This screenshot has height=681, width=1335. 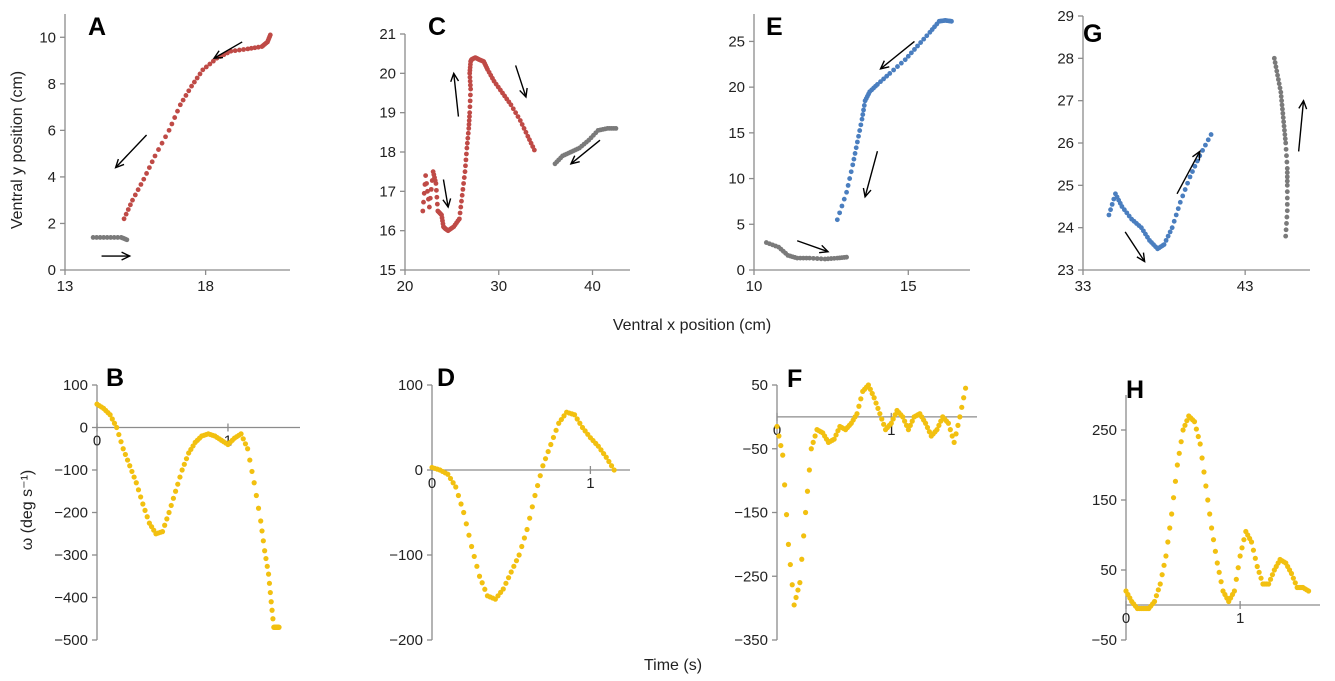 I want to click on y-tick-label: 21, so click(x=387, y=34).